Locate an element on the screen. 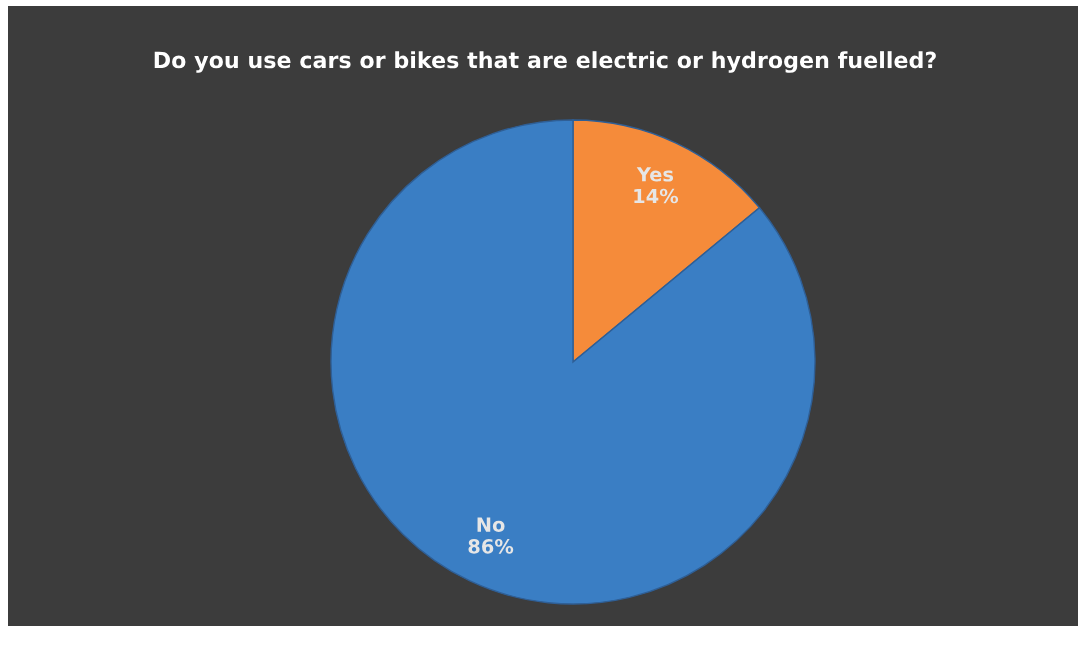 The width and height of the screenshot is (1082, 646). data-label: 14% is located at coordinates (656, 196).